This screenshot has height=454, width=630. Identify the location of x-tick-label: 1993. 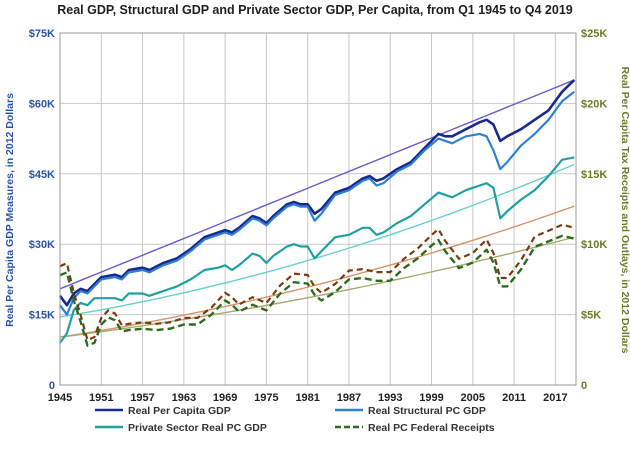
(390, 398).